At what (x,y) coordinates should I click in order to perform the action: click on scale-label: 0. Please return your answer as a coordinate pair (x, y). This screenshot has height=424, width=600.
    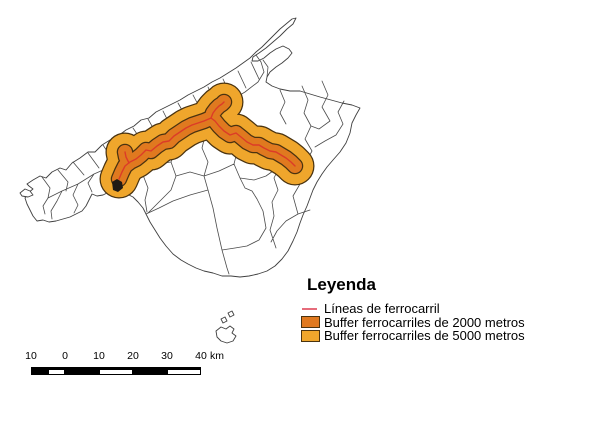
    Looking at the image, I should click on (65, 356).